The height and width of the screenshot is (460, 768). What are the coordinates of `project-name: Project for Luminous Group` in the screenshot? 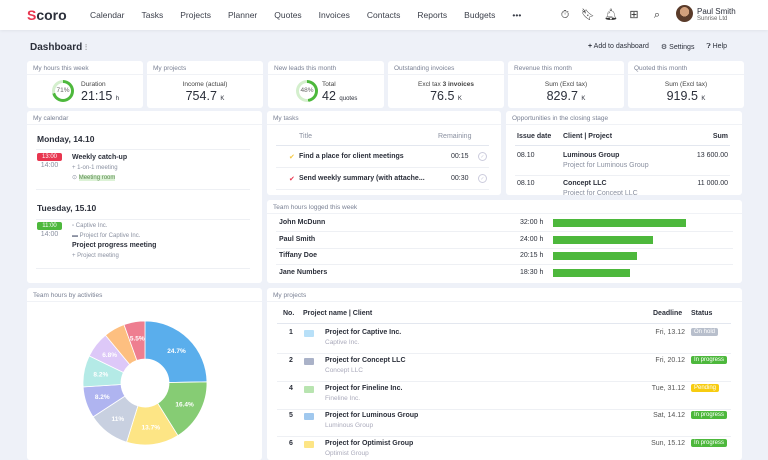 It's located at (372, 416).